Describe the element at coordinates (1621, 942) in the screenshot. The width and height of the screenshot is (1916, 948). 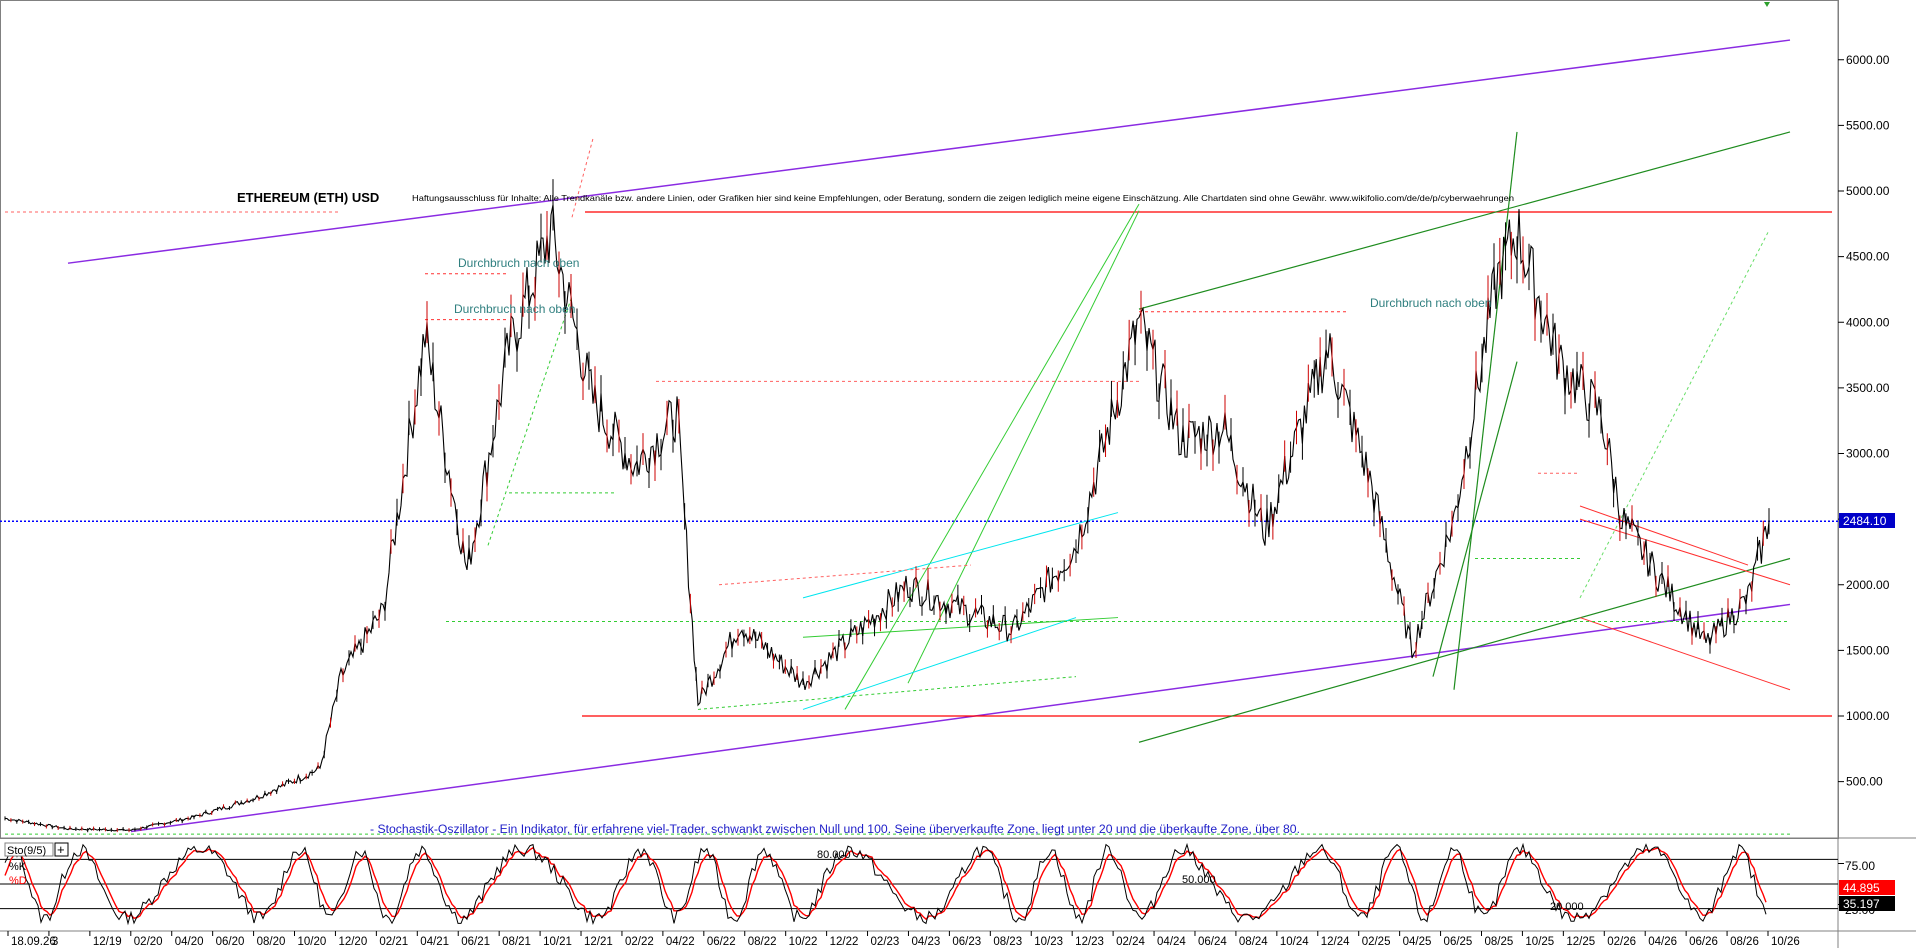
I see `time-tick-label: 02/26` at that location.